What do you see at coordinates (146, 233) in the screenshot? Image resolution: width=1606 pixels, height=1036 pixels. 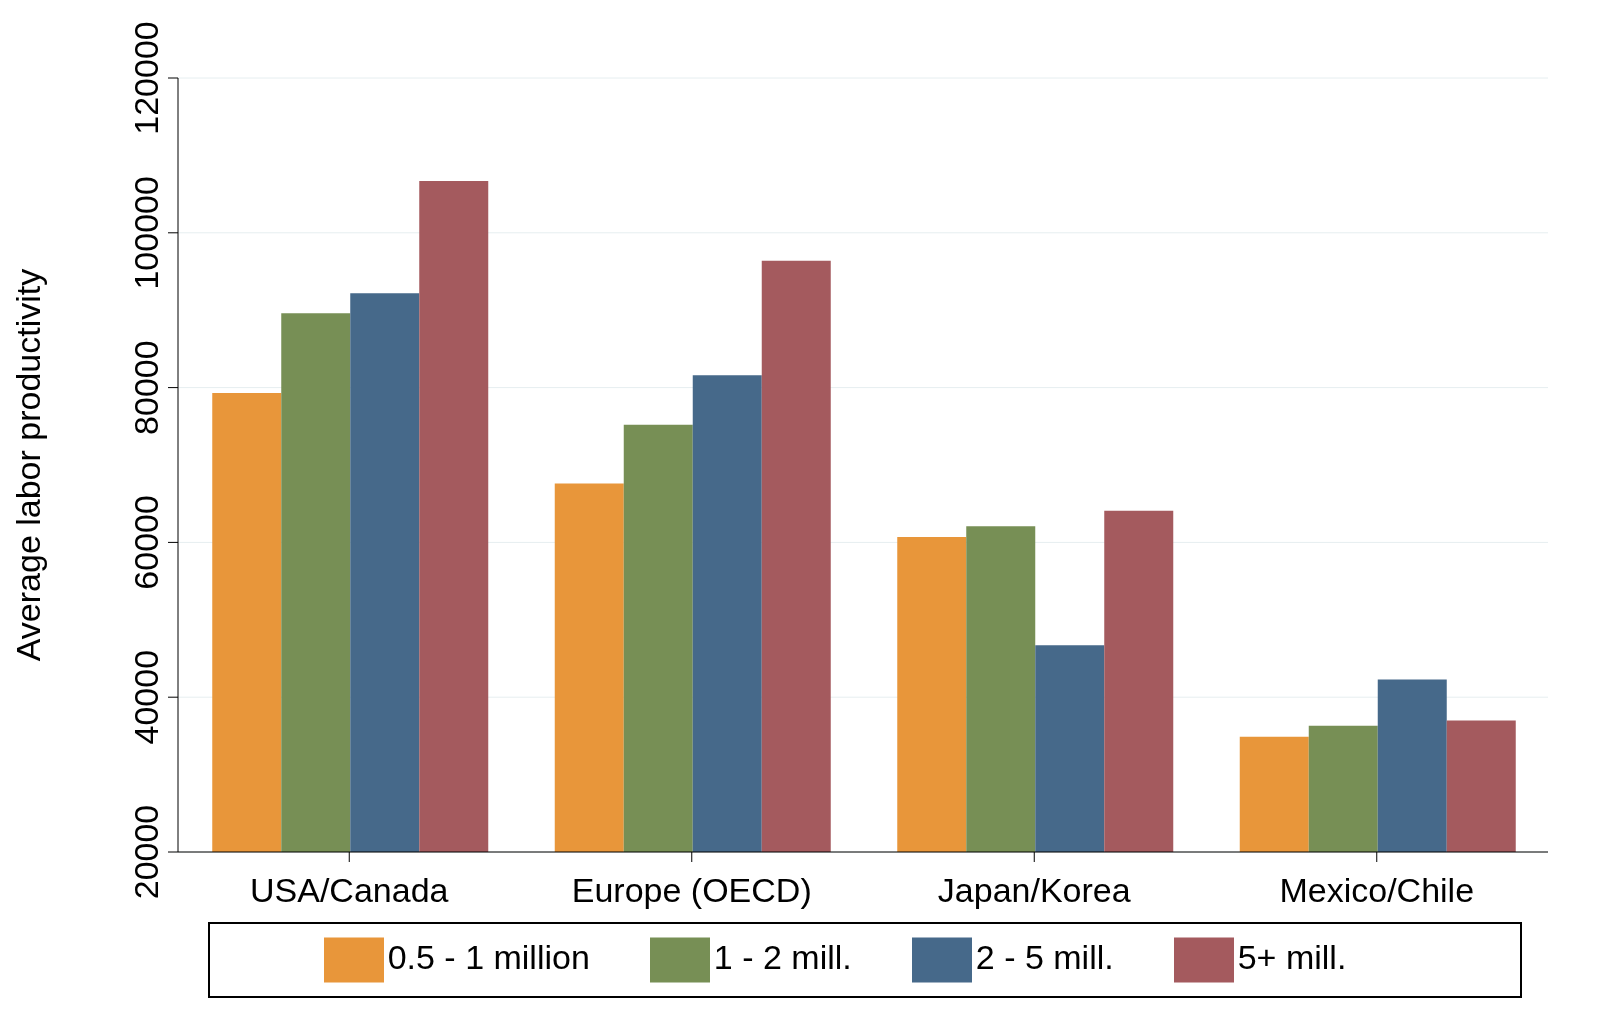 I see `y-tick-label: 100000` at bounding box center [146, 233].